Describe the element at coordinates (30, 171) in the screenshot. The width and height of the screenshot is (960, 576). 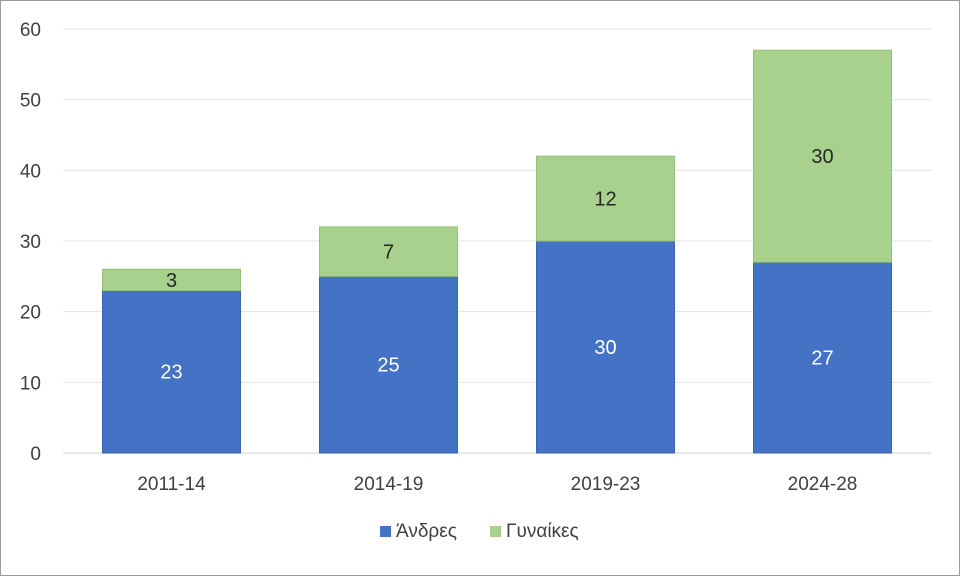
I see `y-tick-label: 40` at that location.